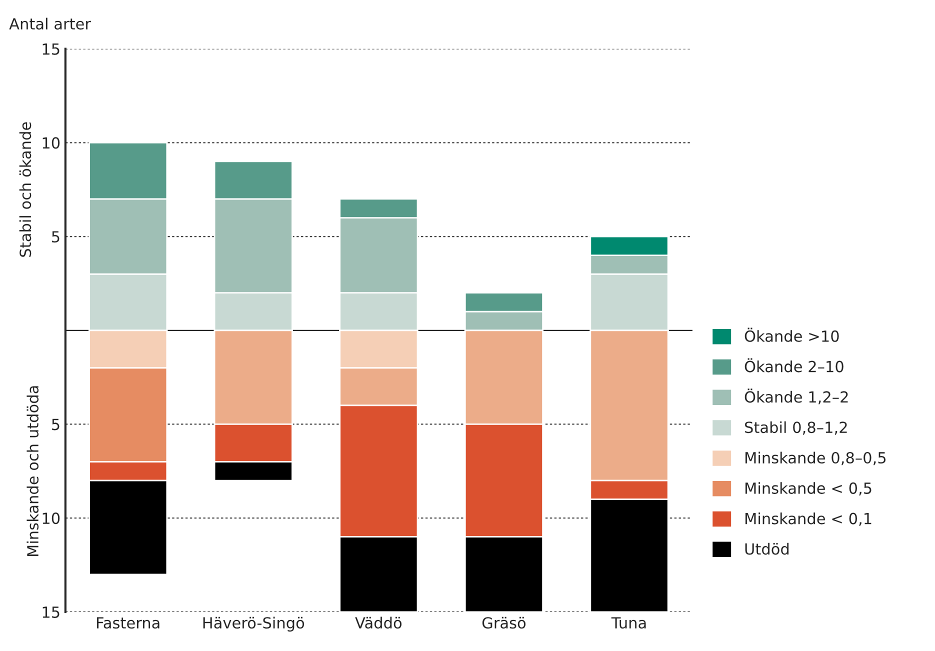  Describe the element at coordinates (128, 623) in the screenshot. I see `x-tick-label: Fasterna` at that location.